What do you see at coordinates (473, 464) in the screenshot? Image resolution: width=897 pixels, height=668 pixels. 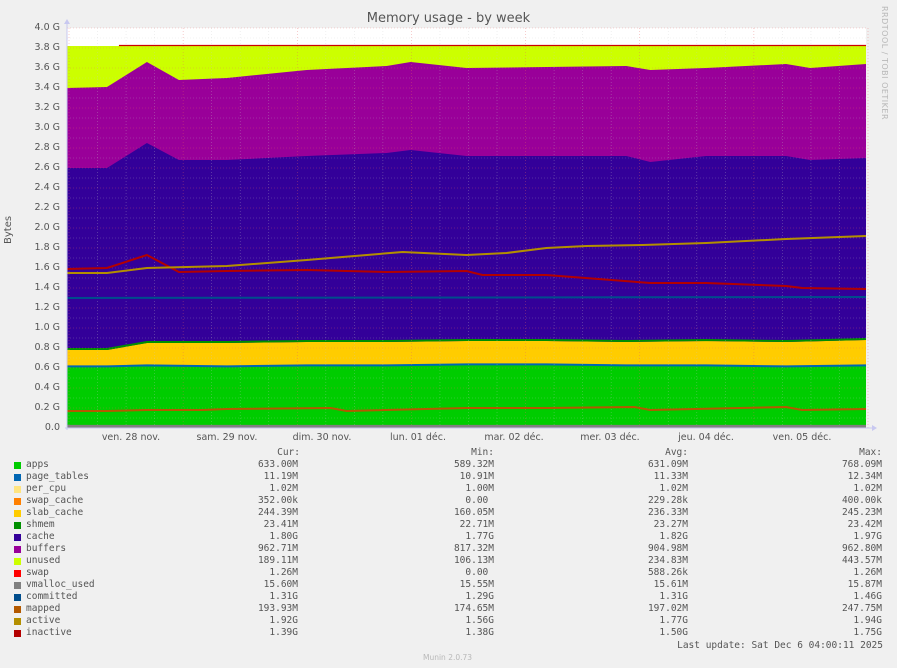 I see `legend-min-value: 589.32M` at bounding box center [473, 464].